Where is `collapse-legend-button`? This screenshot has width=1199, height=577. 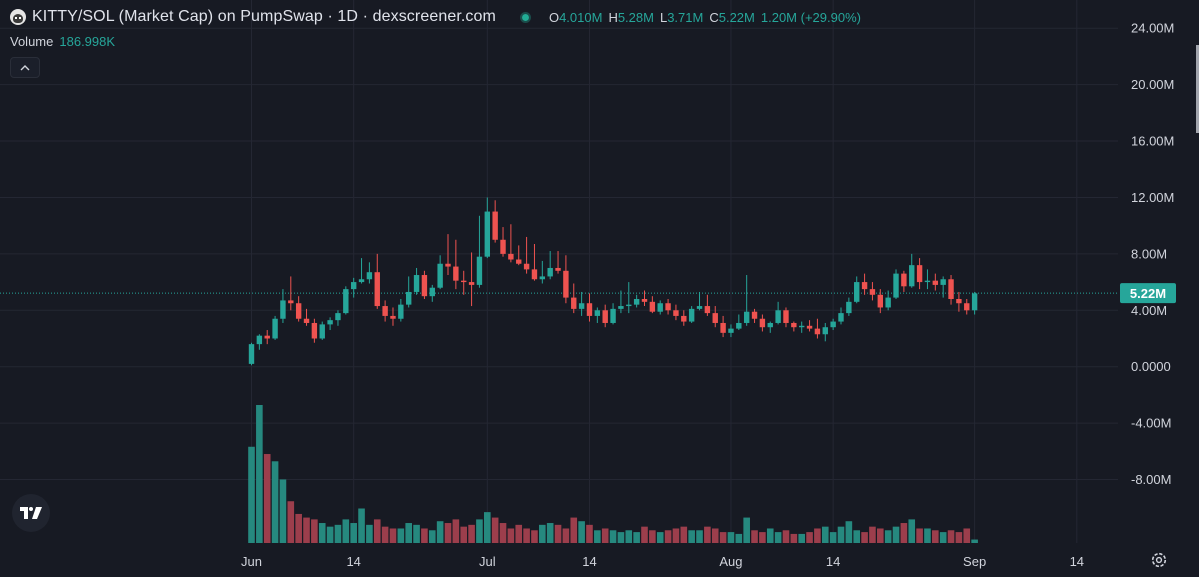
collapse-legend-button is located at coordinates (25, 67).